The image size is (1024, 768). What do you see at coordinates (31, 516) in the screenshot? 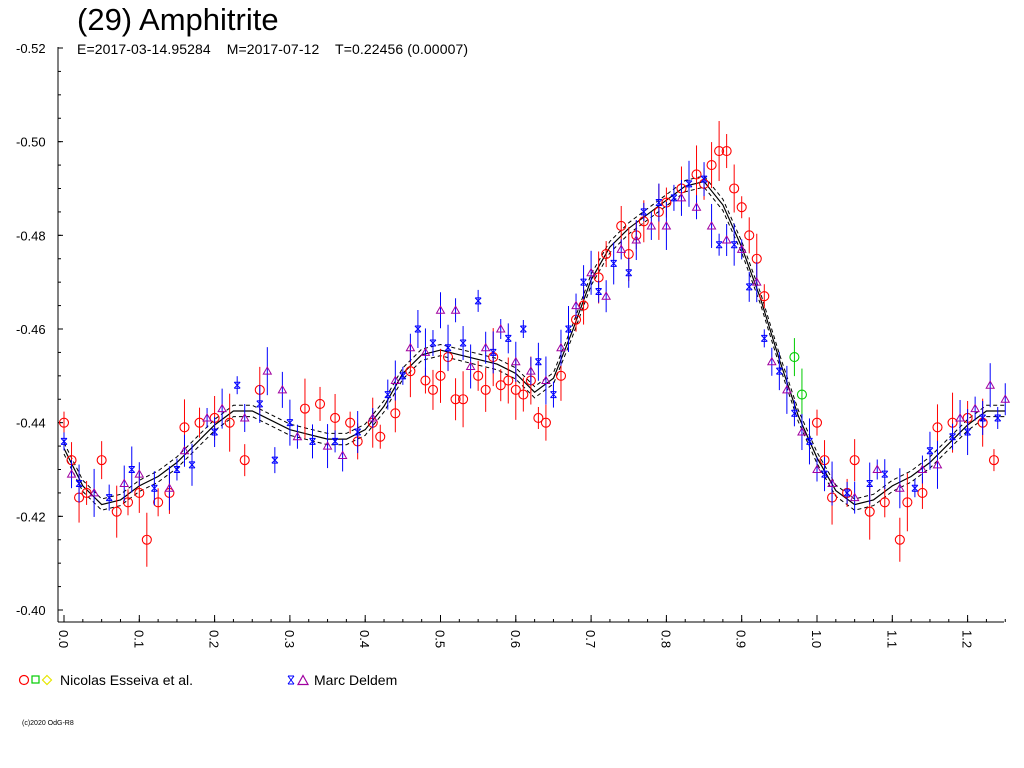
I see `y-tick-label: -0.42` at bounding box center [31, 516].